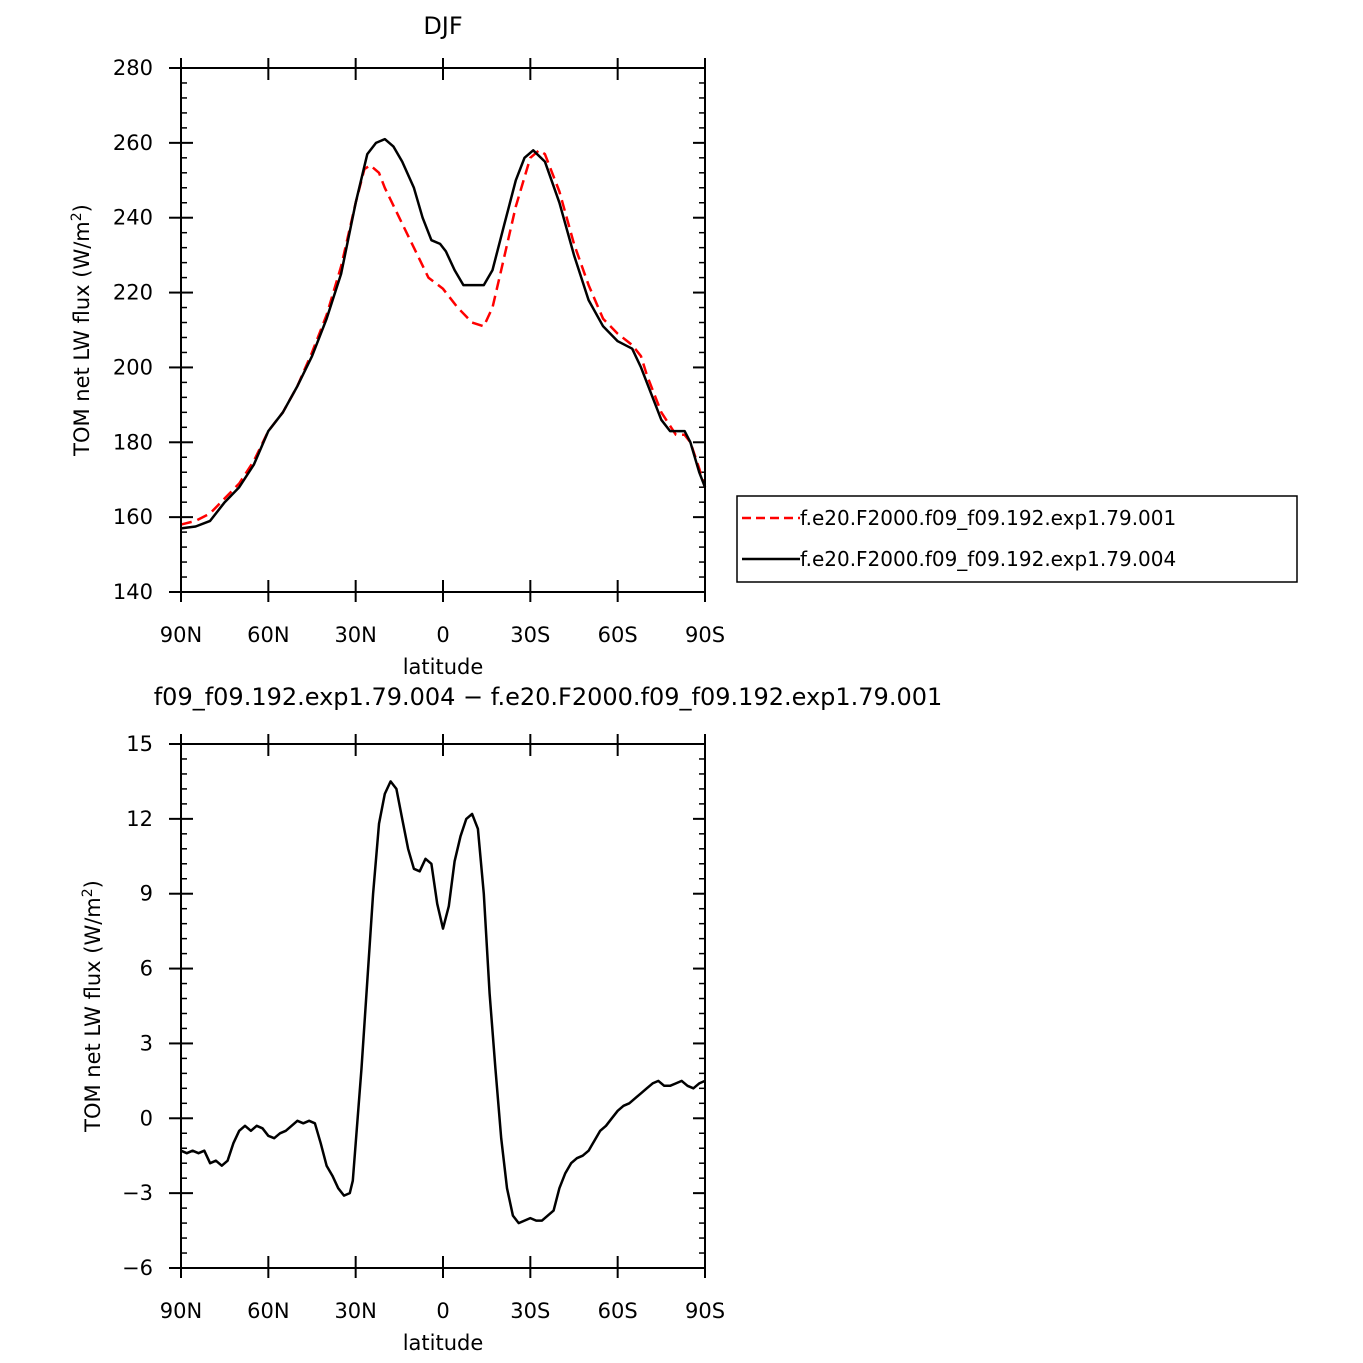  Describe the element at coordinates (139, 819) in the screenshot. I see `y-tick-label: 12` at that location.